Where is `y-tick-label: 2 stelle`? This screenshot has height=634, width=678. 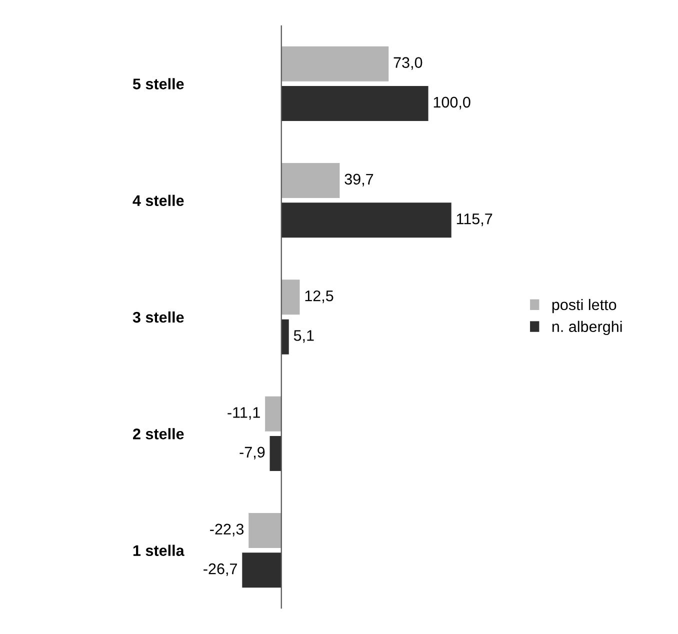
y-tick-label: 2 stelle is located at coordinates (158, 434).